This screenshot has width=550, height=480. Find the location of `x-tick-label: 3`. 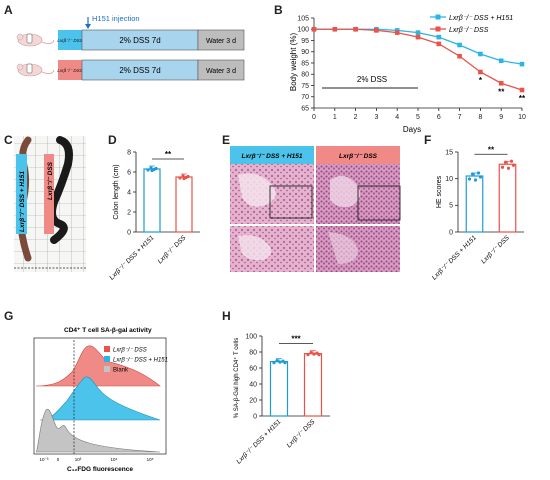

x-tick-label: 3 is located at coordinates (376, 117).